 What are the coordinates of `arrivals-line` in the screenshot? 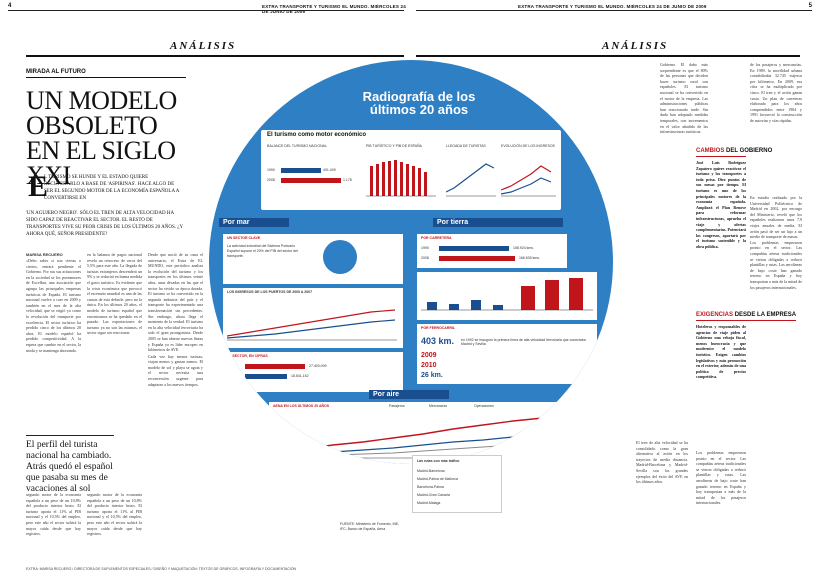 It's located at (470, 178).